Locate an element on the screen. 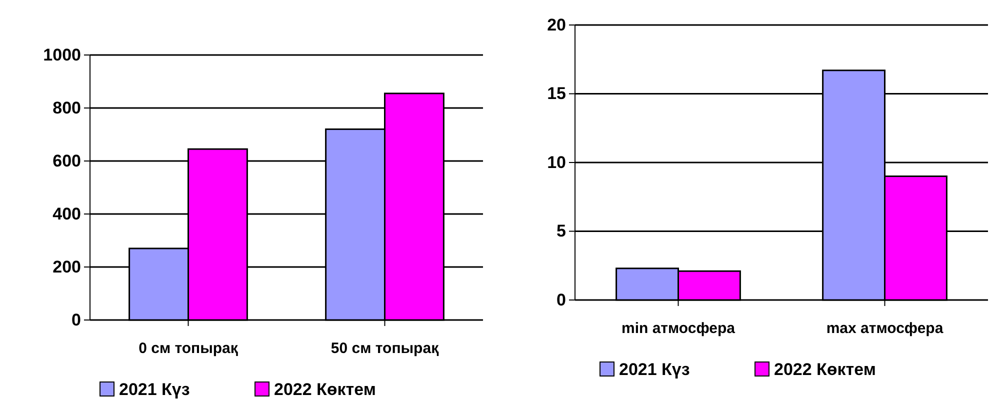  x-tick-label: 50 см топырақ is located at coordinates (385, 348).